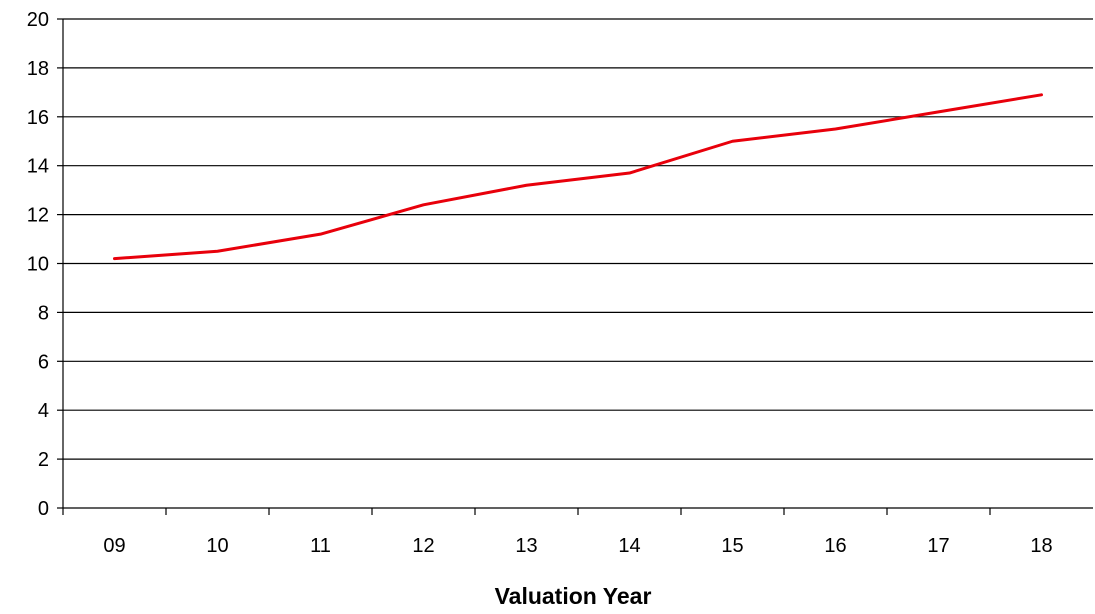 The width and height of the screenshot is (1095, 614). Describe the element at coordinates (217, 546) in the screenshot. I see `x-tick-label: 10` at that location.